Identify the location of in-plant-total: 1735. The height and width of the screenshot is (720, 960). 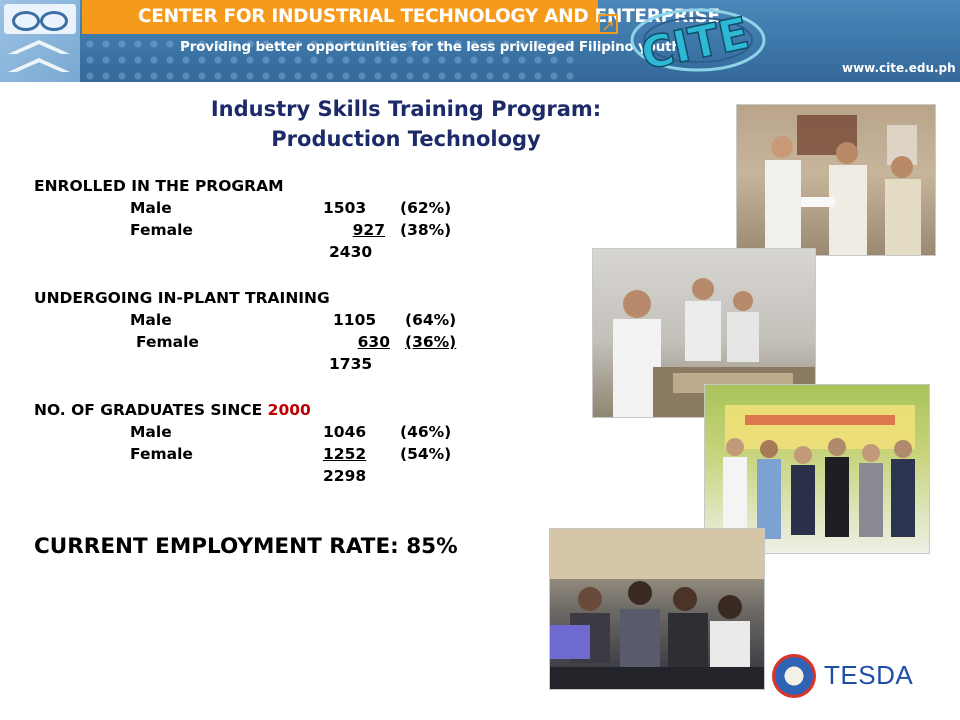
(351, 364).